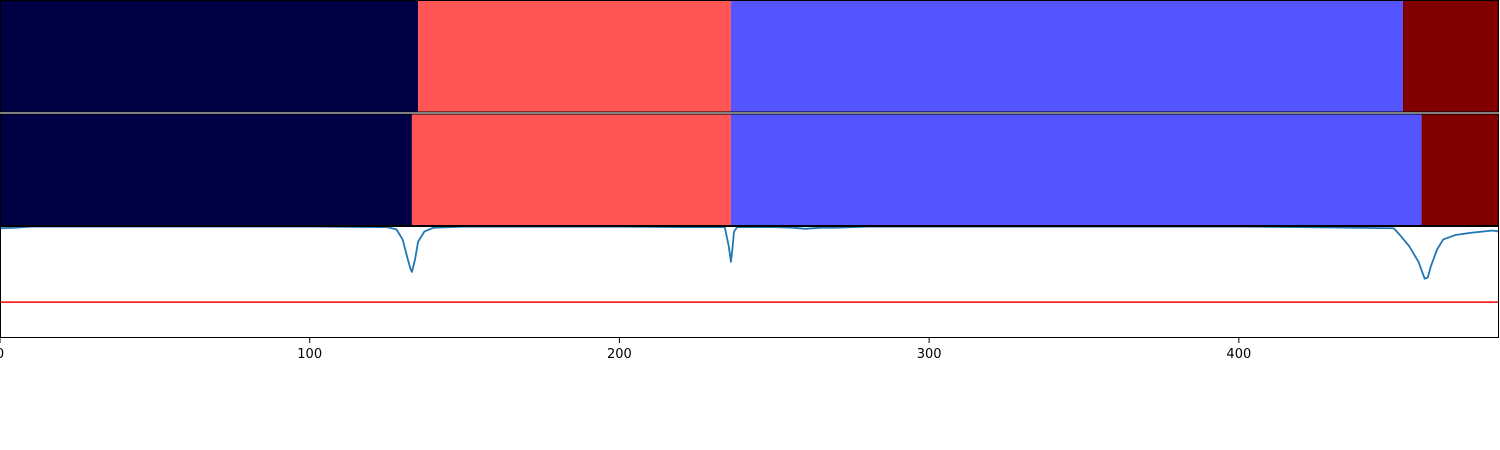 The height and width of the screenshot is (450, 1500). What do you see at coordinates (2, 354) in the screenshot?
I see `x-tick-label: 0` at bounding box center [2, 354].